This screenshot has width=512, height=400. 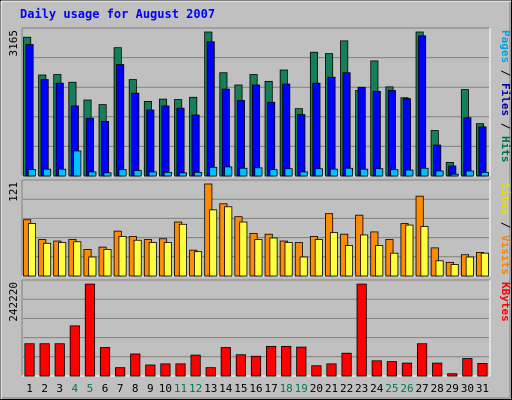 What do you see at coordinates (13, 192) in the screenshot?
I see `y-max-label: 121` at bounding box center [13, 192].